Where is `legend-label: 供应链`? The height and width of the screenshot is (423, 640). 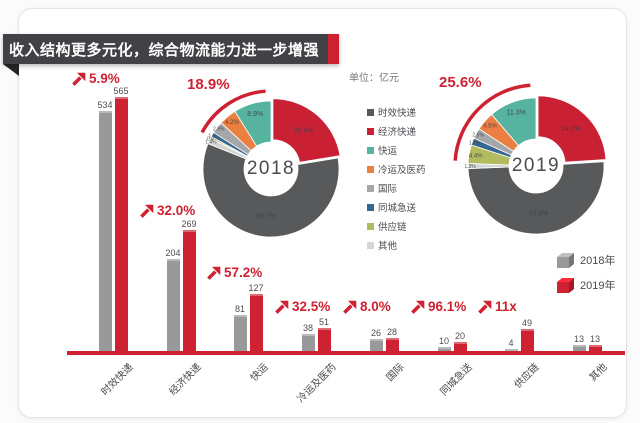
legend-label: 供应链 is located at coordinates (392, 227).